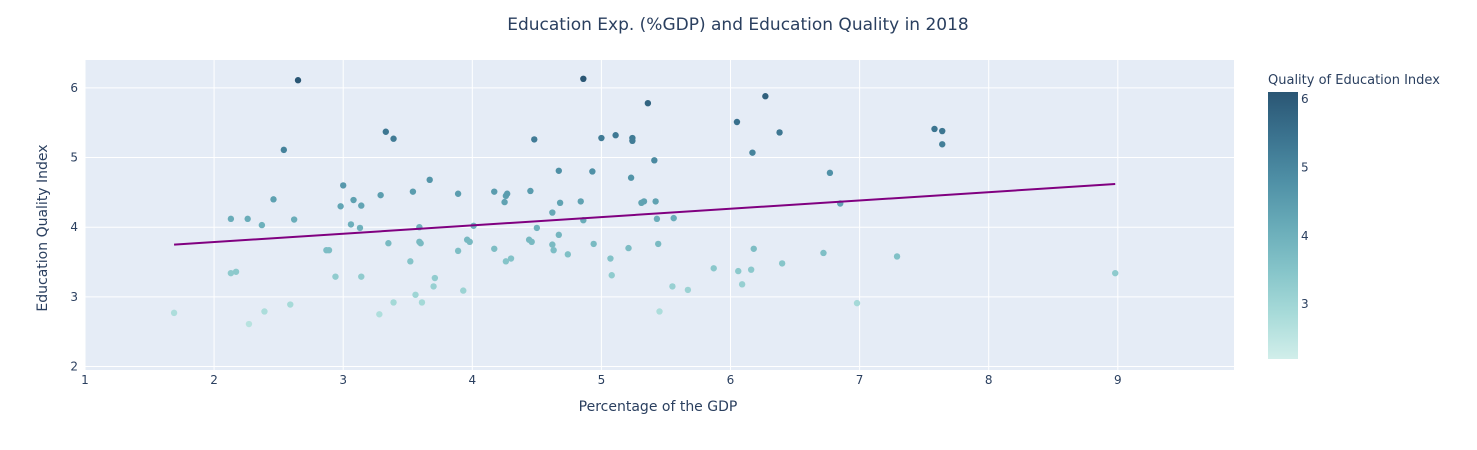 The width and height of the screenshot is (1477, 450). What do you see at coordinates (43, 227) in the screenshot?
I see `y-axis-title: Education Quality Index` at bounding box center [43, 227].